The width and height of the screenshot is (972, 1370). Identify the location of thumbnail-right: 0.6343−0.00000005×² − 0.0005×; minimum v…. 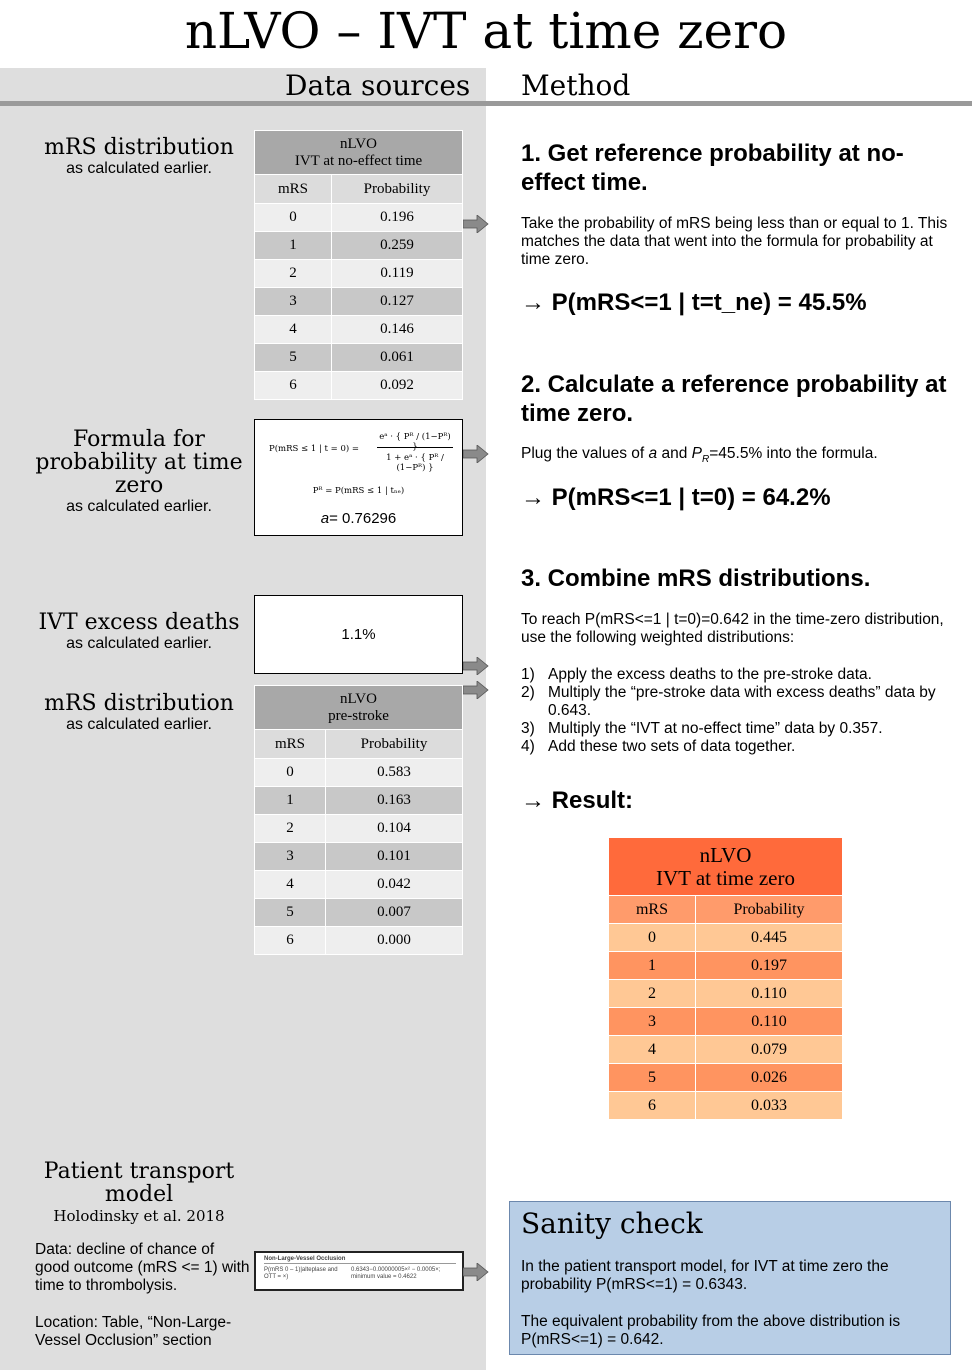
(396, 1273).